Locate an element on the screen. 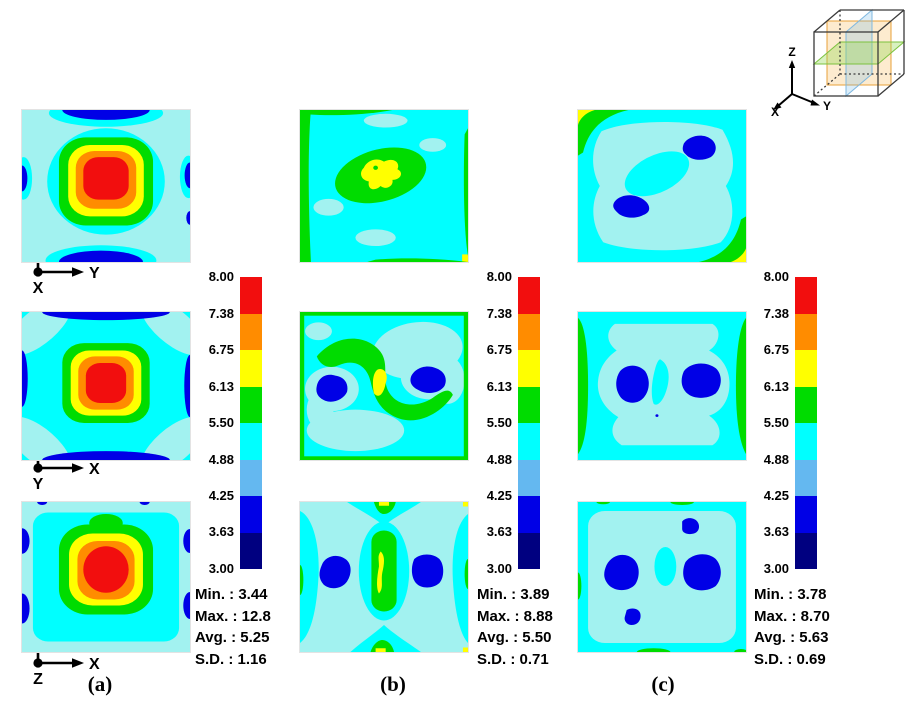 The width and height of the screenshot is (910, 707). contour-plot-b-xy is located at coordinates (384, 577).